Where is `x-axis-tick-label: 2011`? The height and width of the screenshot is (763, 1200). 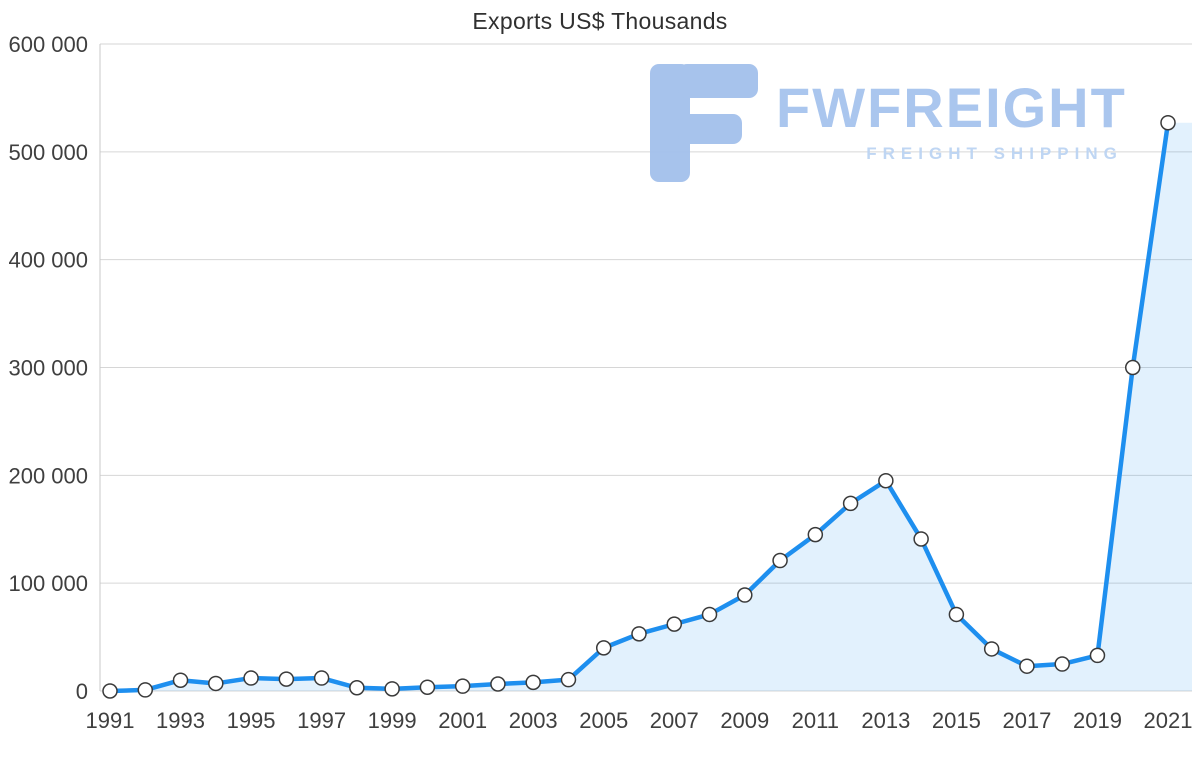 x-axis-tick-label: 2011 is located at coordinates (815, 720).